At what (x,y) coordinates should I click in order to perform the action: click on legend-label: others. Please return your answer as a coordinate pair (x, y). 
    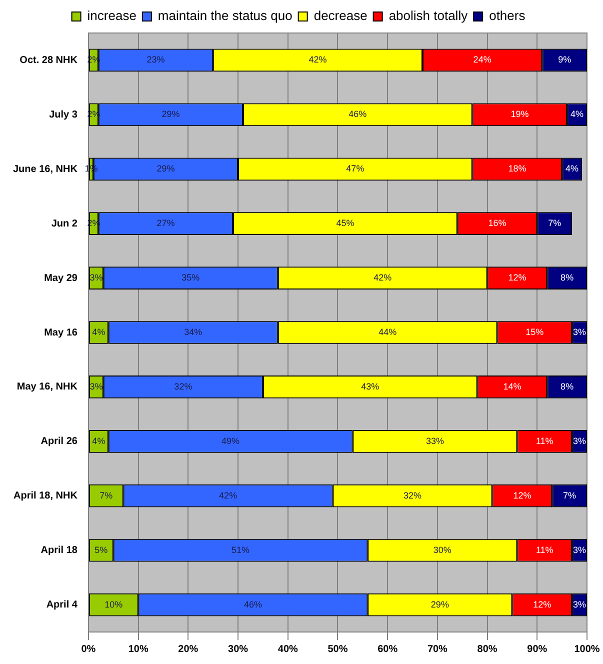
    Looking at the image, I should click on (507, 16).